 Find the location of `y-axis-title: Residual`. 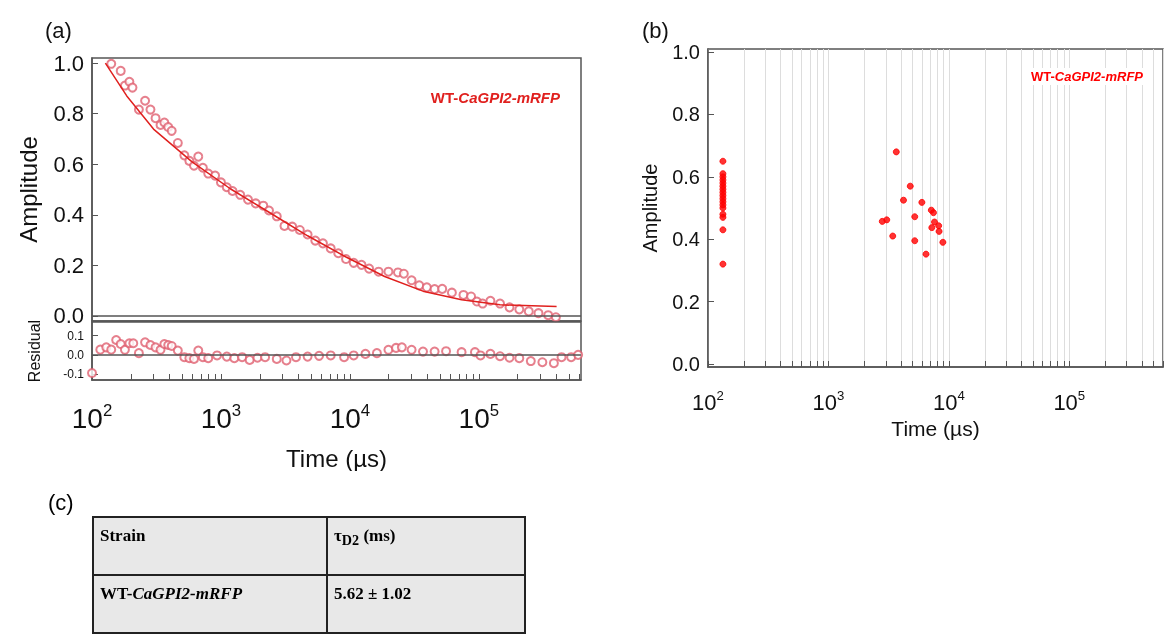

y-axis-title: Residual is located at coordinates (34, 351).